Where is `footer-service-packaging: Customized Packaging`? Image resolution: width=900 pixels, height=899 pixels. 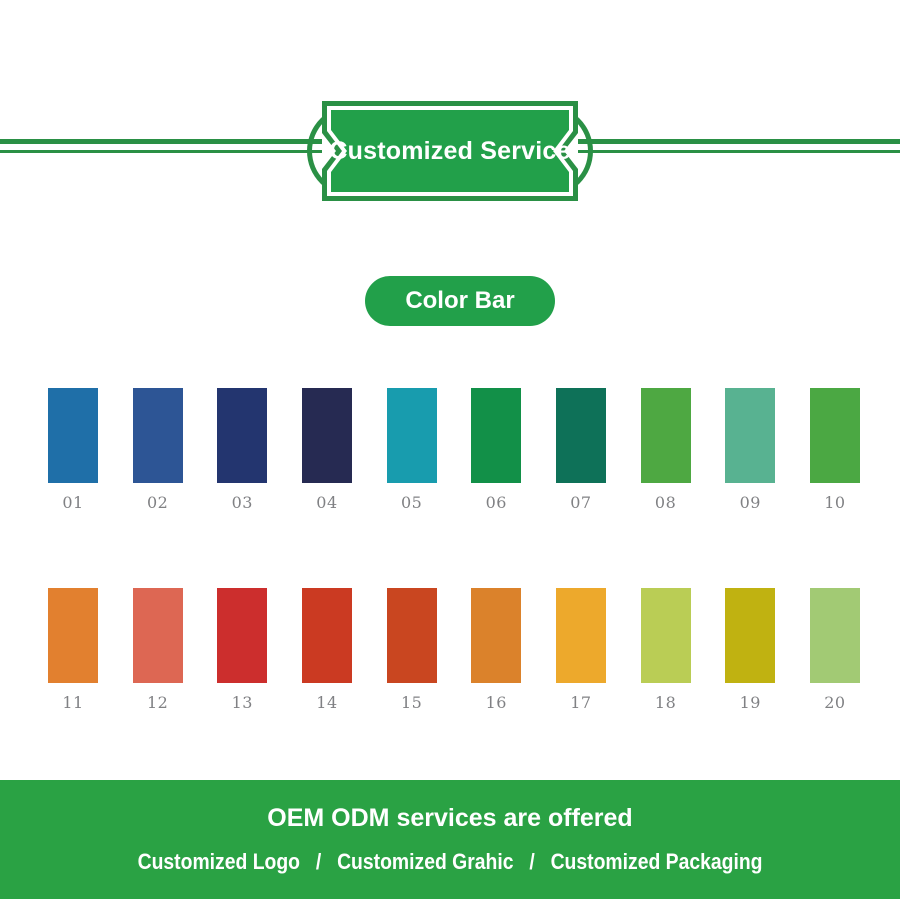
footer-service-packaging: Customized Packaging is located at coordinates (656, 861).